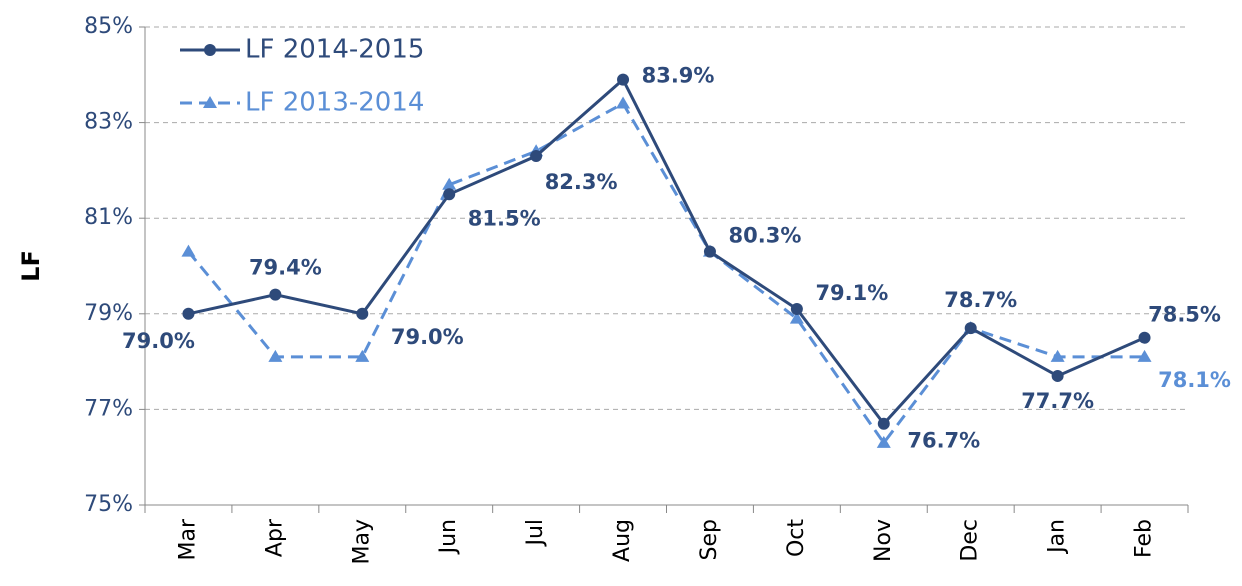  Describe the element at coordinates (1057, 537) in the screenshot. I see `x-tick-label: Jan` at that location.